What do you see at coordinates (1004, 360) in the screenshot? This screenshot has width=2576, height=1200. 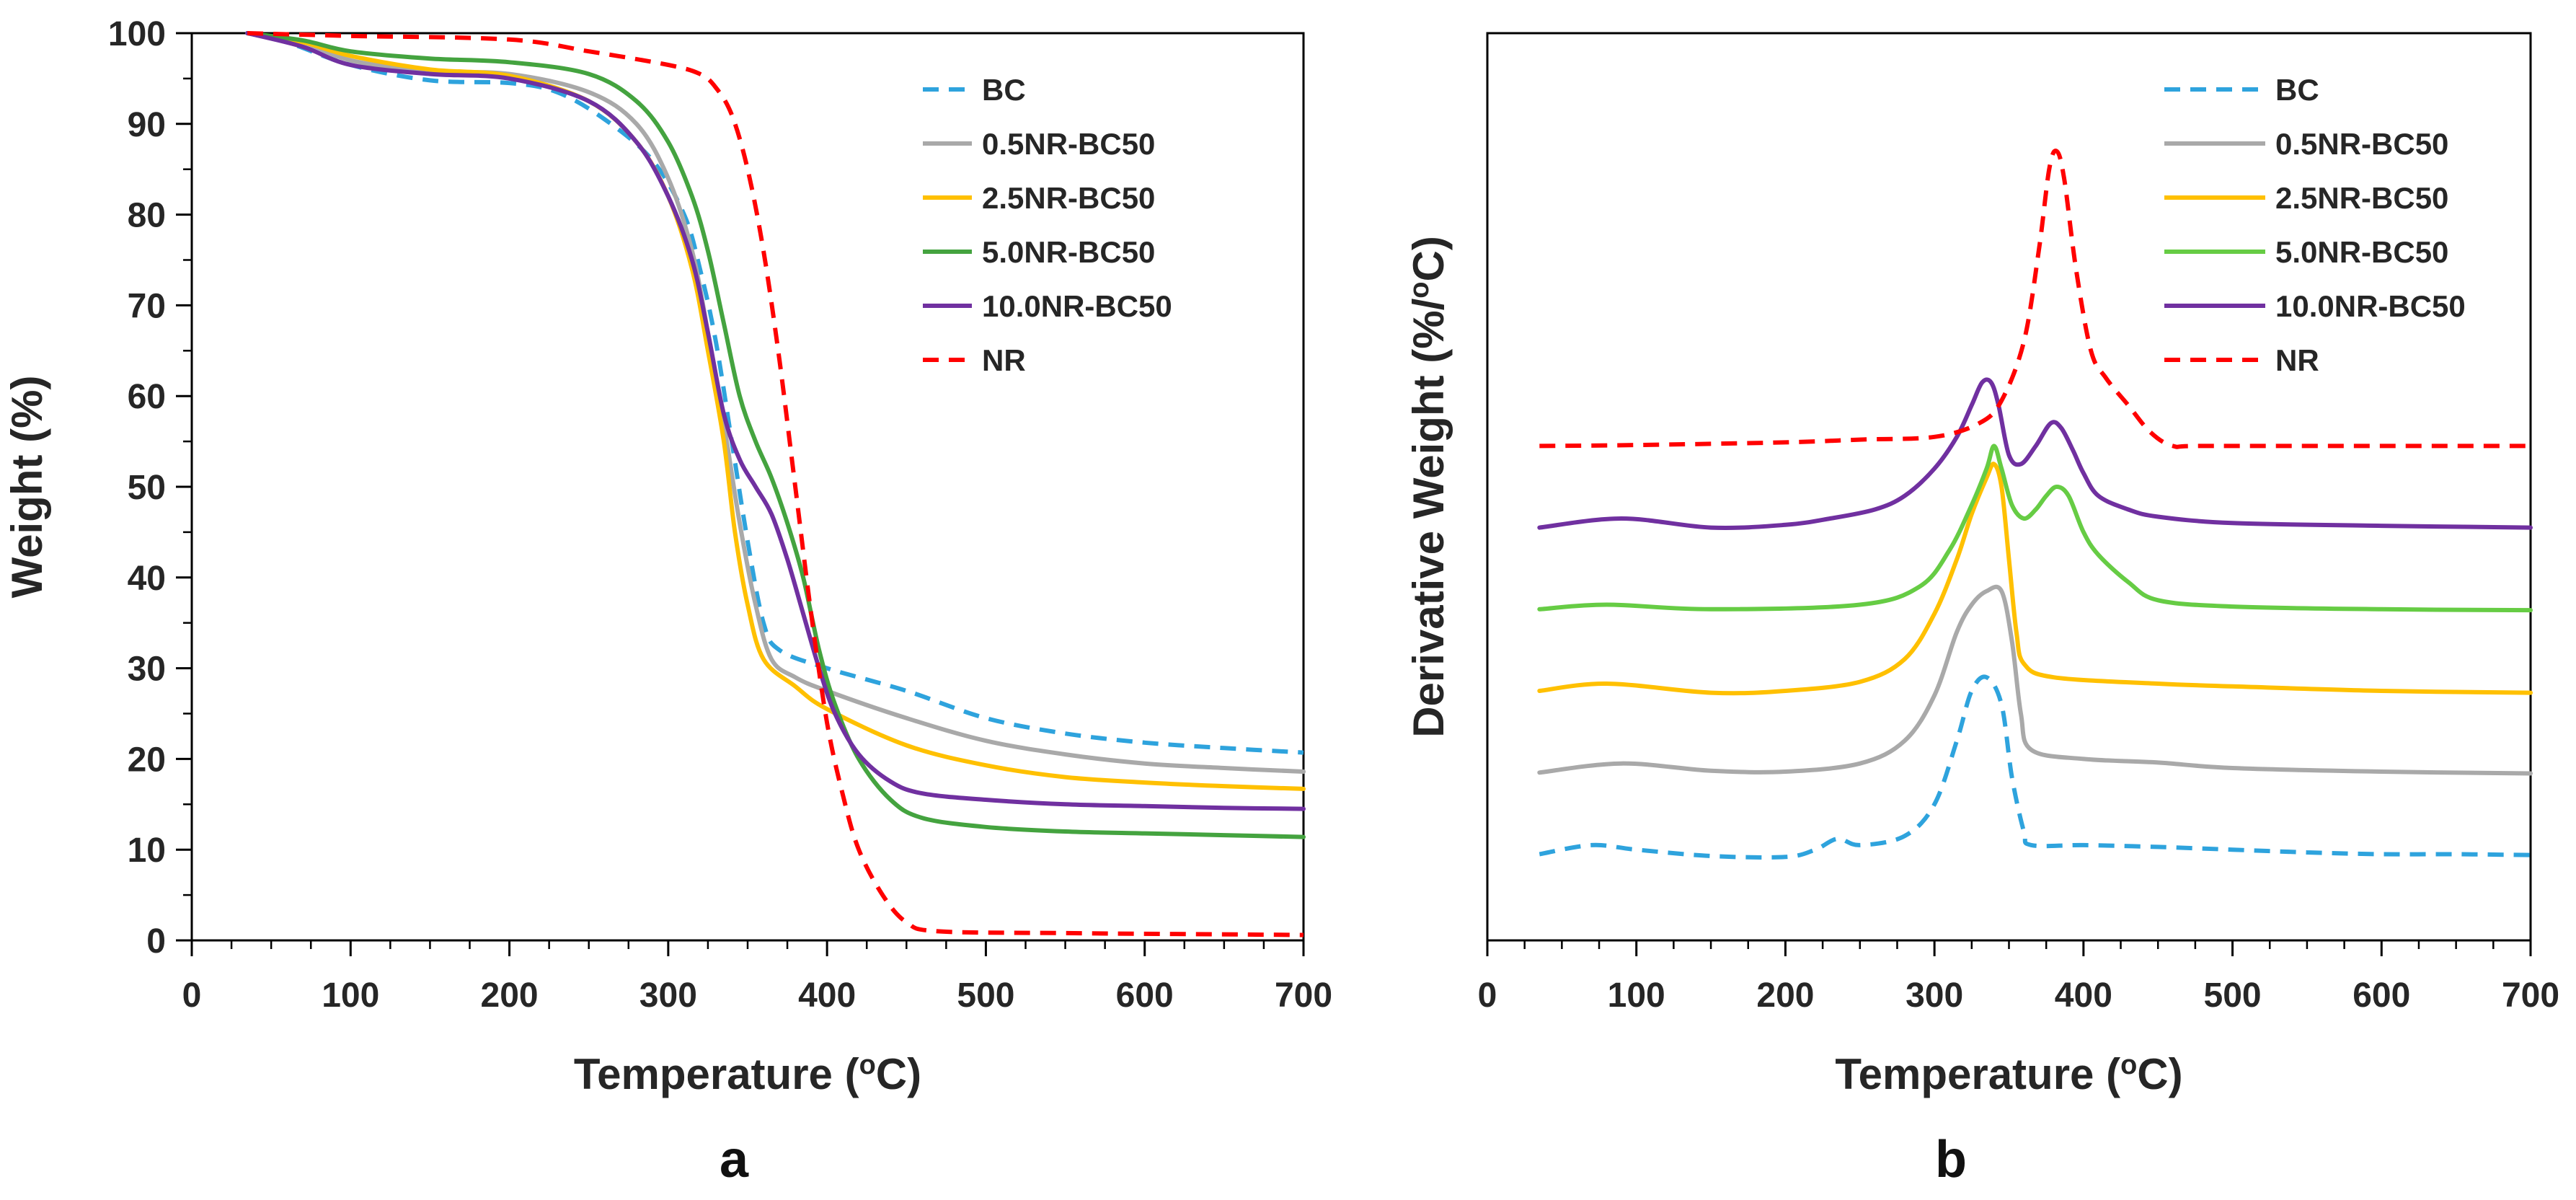 I see `panel-a-legend-label-nr: NR` at bounding box center [1004, 360].